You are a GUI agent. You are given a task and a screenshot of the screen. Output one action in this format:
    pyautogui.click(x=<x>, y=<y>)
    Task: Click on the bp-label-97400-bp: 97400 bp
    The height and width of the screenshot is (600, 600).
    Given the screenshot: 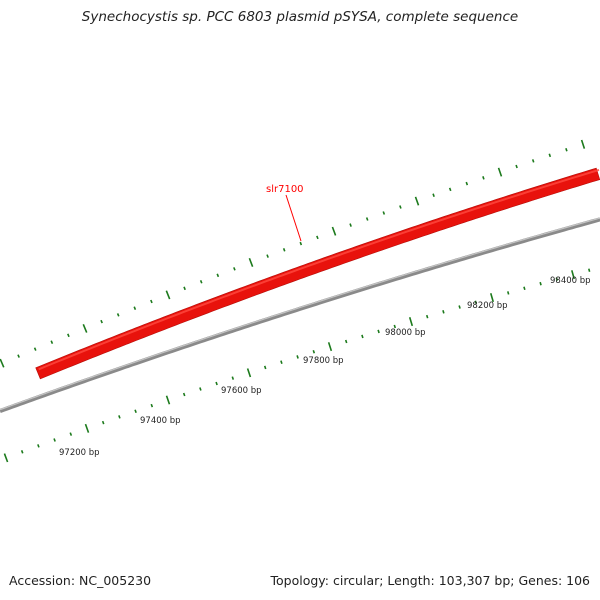 What is the action you would take?
    pyautogui.click(x=160, y=421)
    